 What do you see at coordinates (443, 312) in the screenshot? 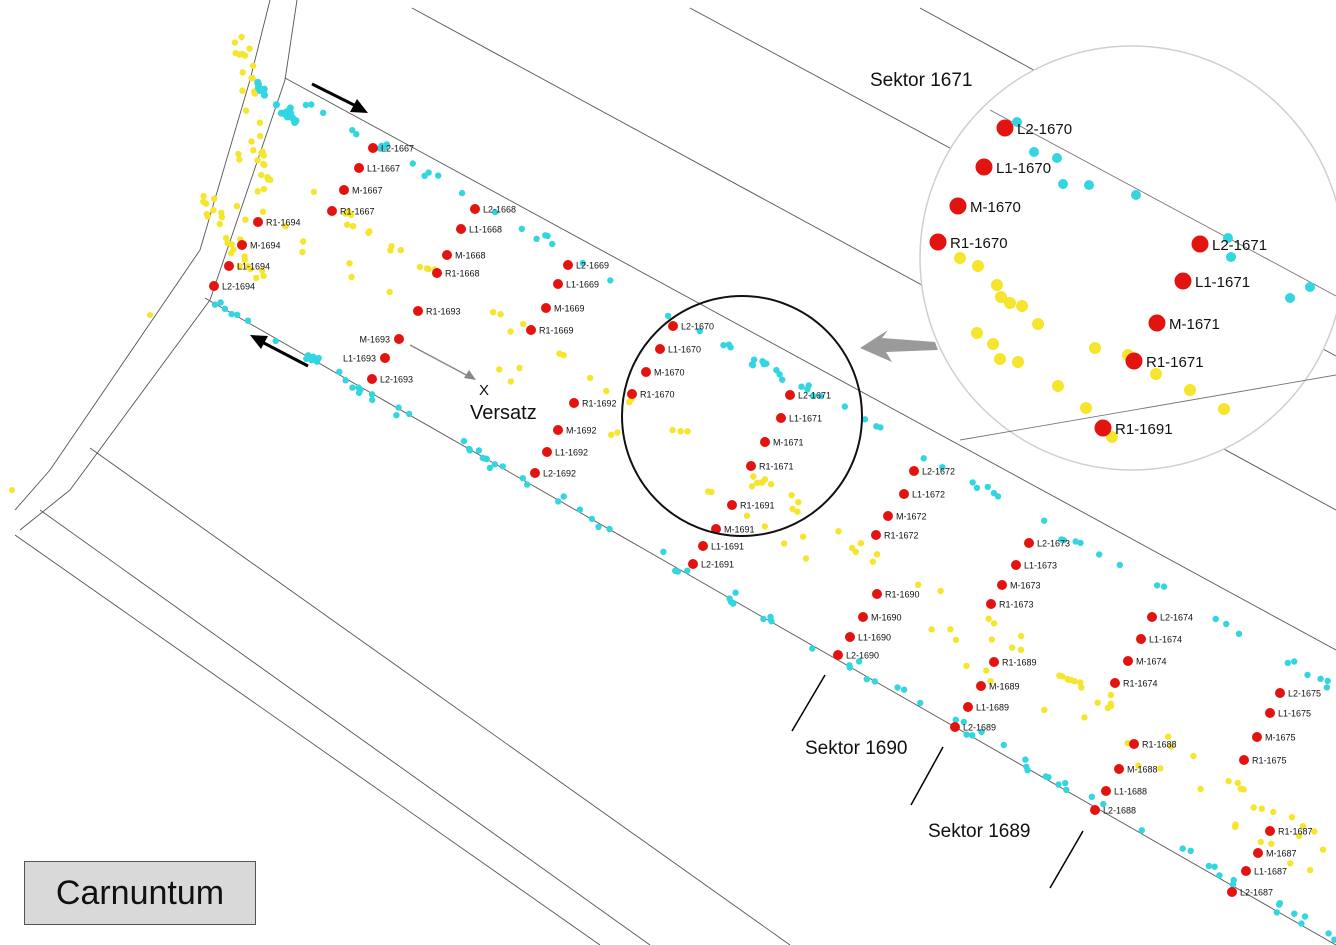
I see `marker-label: R1-1693` at bounding box center [443, 312].